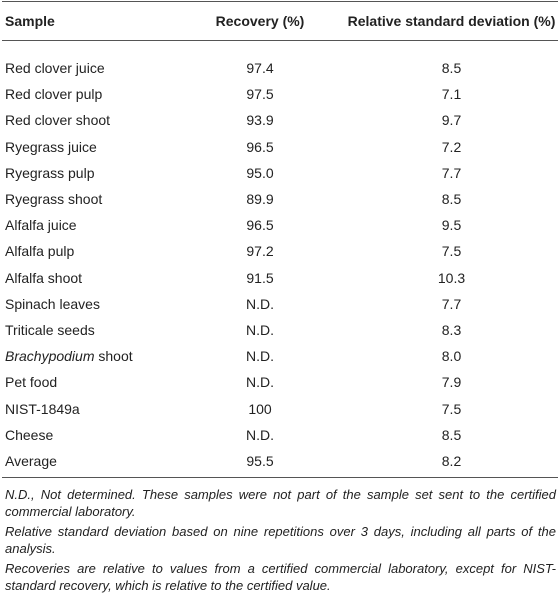  Describe the element at coordinates (451, 329) in the screenshot. I see `table-cell: 8.3` at that location.